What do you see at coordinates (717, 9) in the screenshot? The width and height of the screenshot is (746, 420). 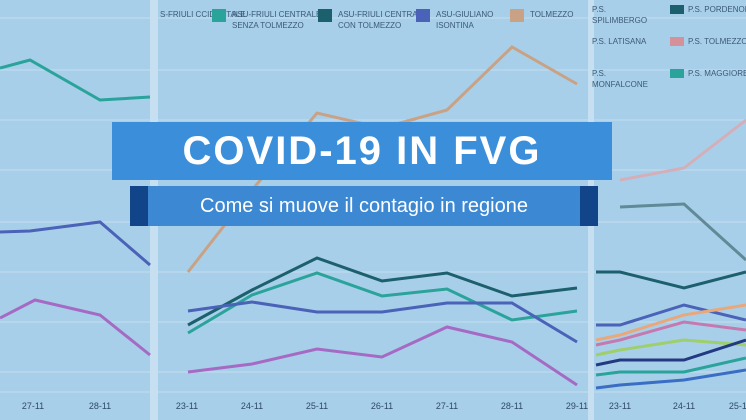 I see `legend-label: P.S. PORDENONE` at bounding box center [717, 9].